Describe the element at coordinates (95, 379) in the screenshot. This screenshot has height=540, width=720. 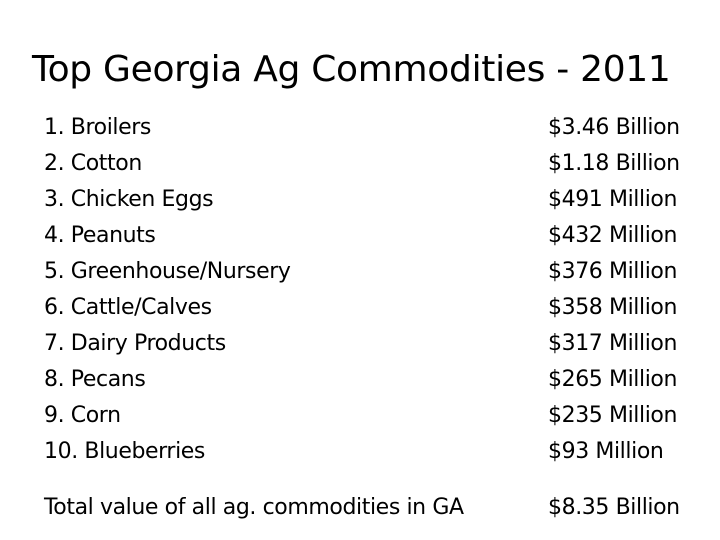
I see `commodity-name: 8. Pecans` at that location.